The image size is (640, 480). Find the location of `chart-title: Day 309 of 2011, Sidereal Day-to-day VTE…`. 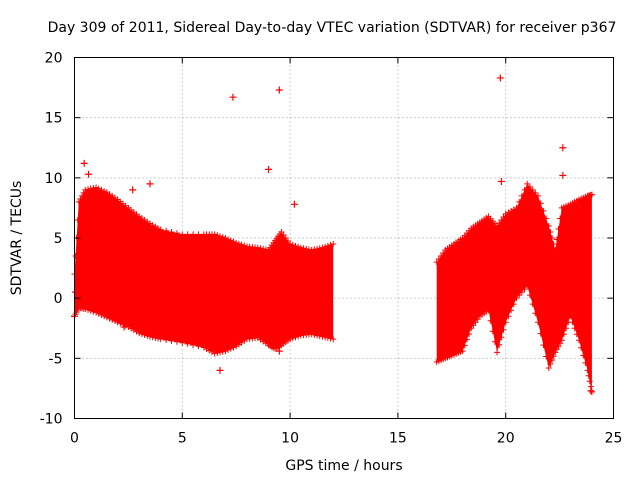

chart-title: Day 309 of 2011, Sidereal Day-to-day VTE… is located at coordinates (332, 28).